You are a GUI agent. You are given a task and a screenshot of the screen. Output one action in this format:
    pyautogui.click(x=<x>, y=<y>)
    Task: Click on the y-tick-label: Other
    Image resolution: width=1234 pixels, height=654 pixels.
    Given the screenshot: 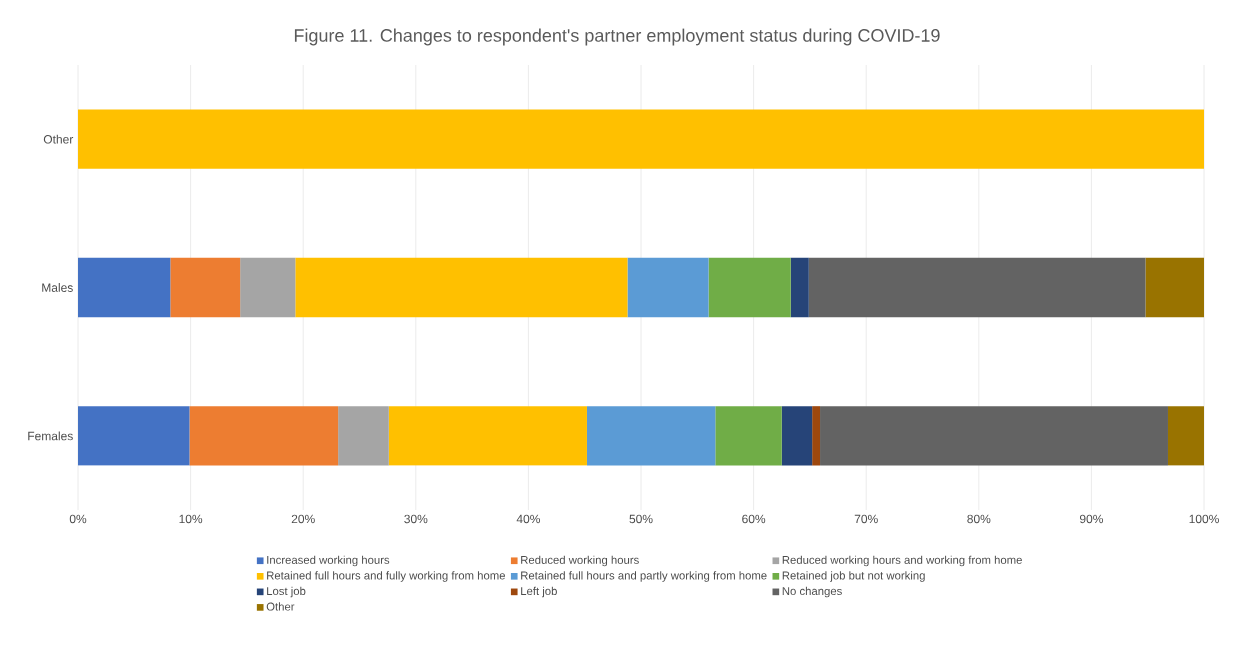 What is the action you would take?
    pyautogui.click(x=58, y=139)
    